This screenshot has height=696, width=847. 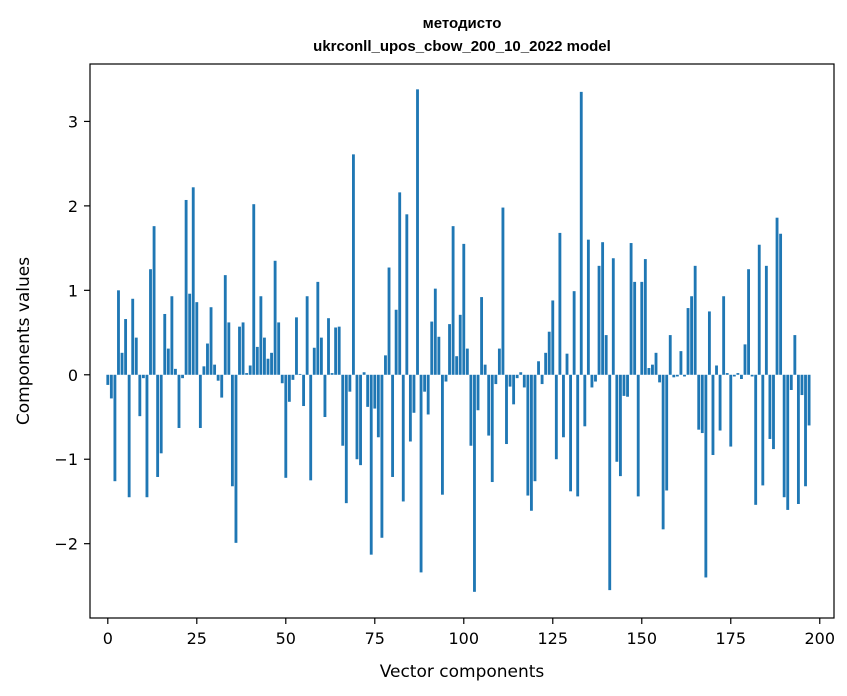 What do you see at coordinates (66, 459) in the screenshot?
I see `y-tick-label: −1` at bounding box center [66, 459].